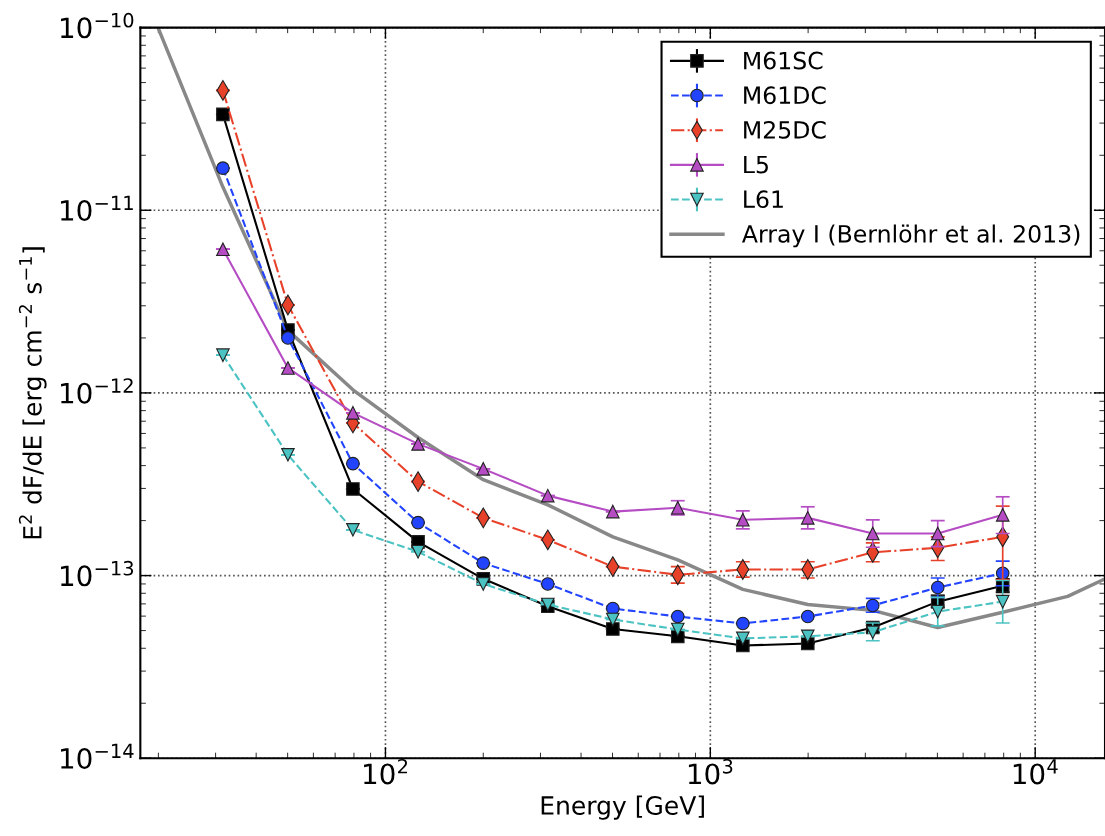 The height and width of the screenshot is (836, 1105). What do you see at coordinates (622, 807) in the screenshot?
I see `x-axis-title: Energy [GeV]` at bounding box center [622, 807].